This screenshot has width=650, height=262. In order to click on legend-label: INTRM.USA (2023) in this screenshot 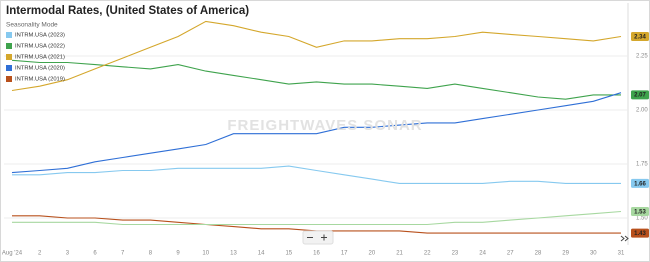, I will do `click(40, 36)`.